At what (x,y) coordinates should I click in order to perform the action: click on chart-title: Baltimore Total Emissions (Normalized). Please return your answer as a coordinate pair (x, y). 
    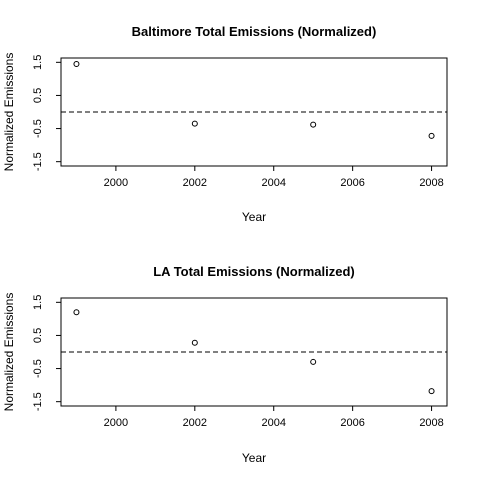
    Looking at the image, I should click on (254, 31).